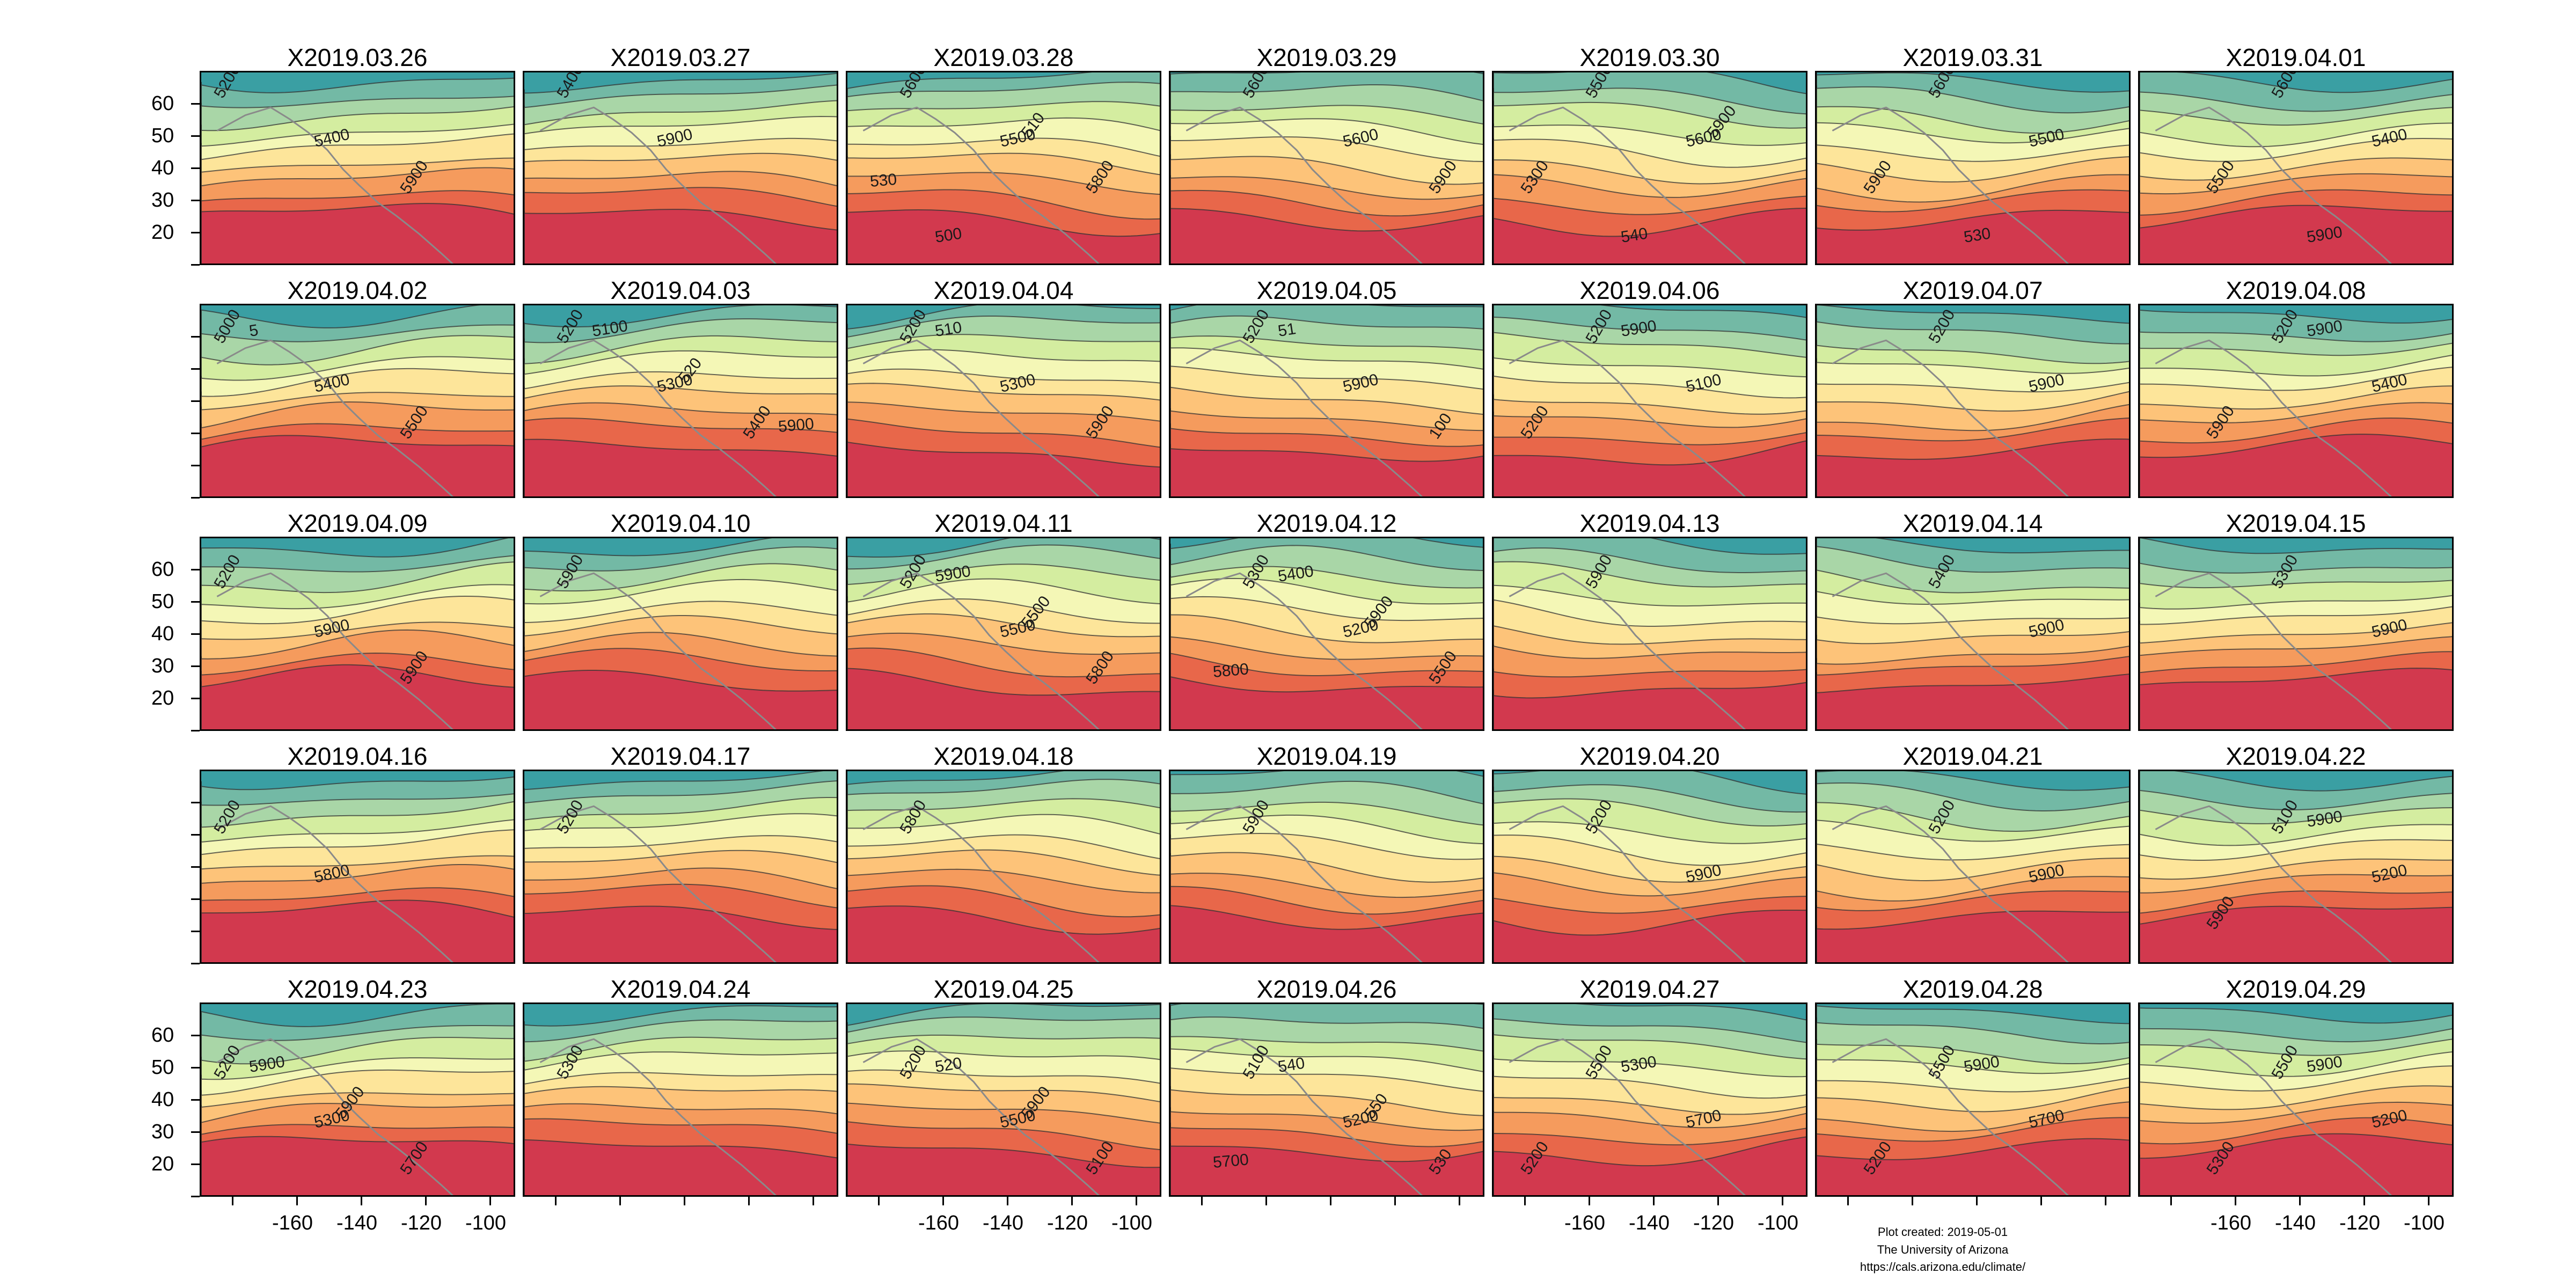  Describe the element at coordinates (1003, 57) in the screenshot. I see `panel-title: X2019.03.28` at that location.